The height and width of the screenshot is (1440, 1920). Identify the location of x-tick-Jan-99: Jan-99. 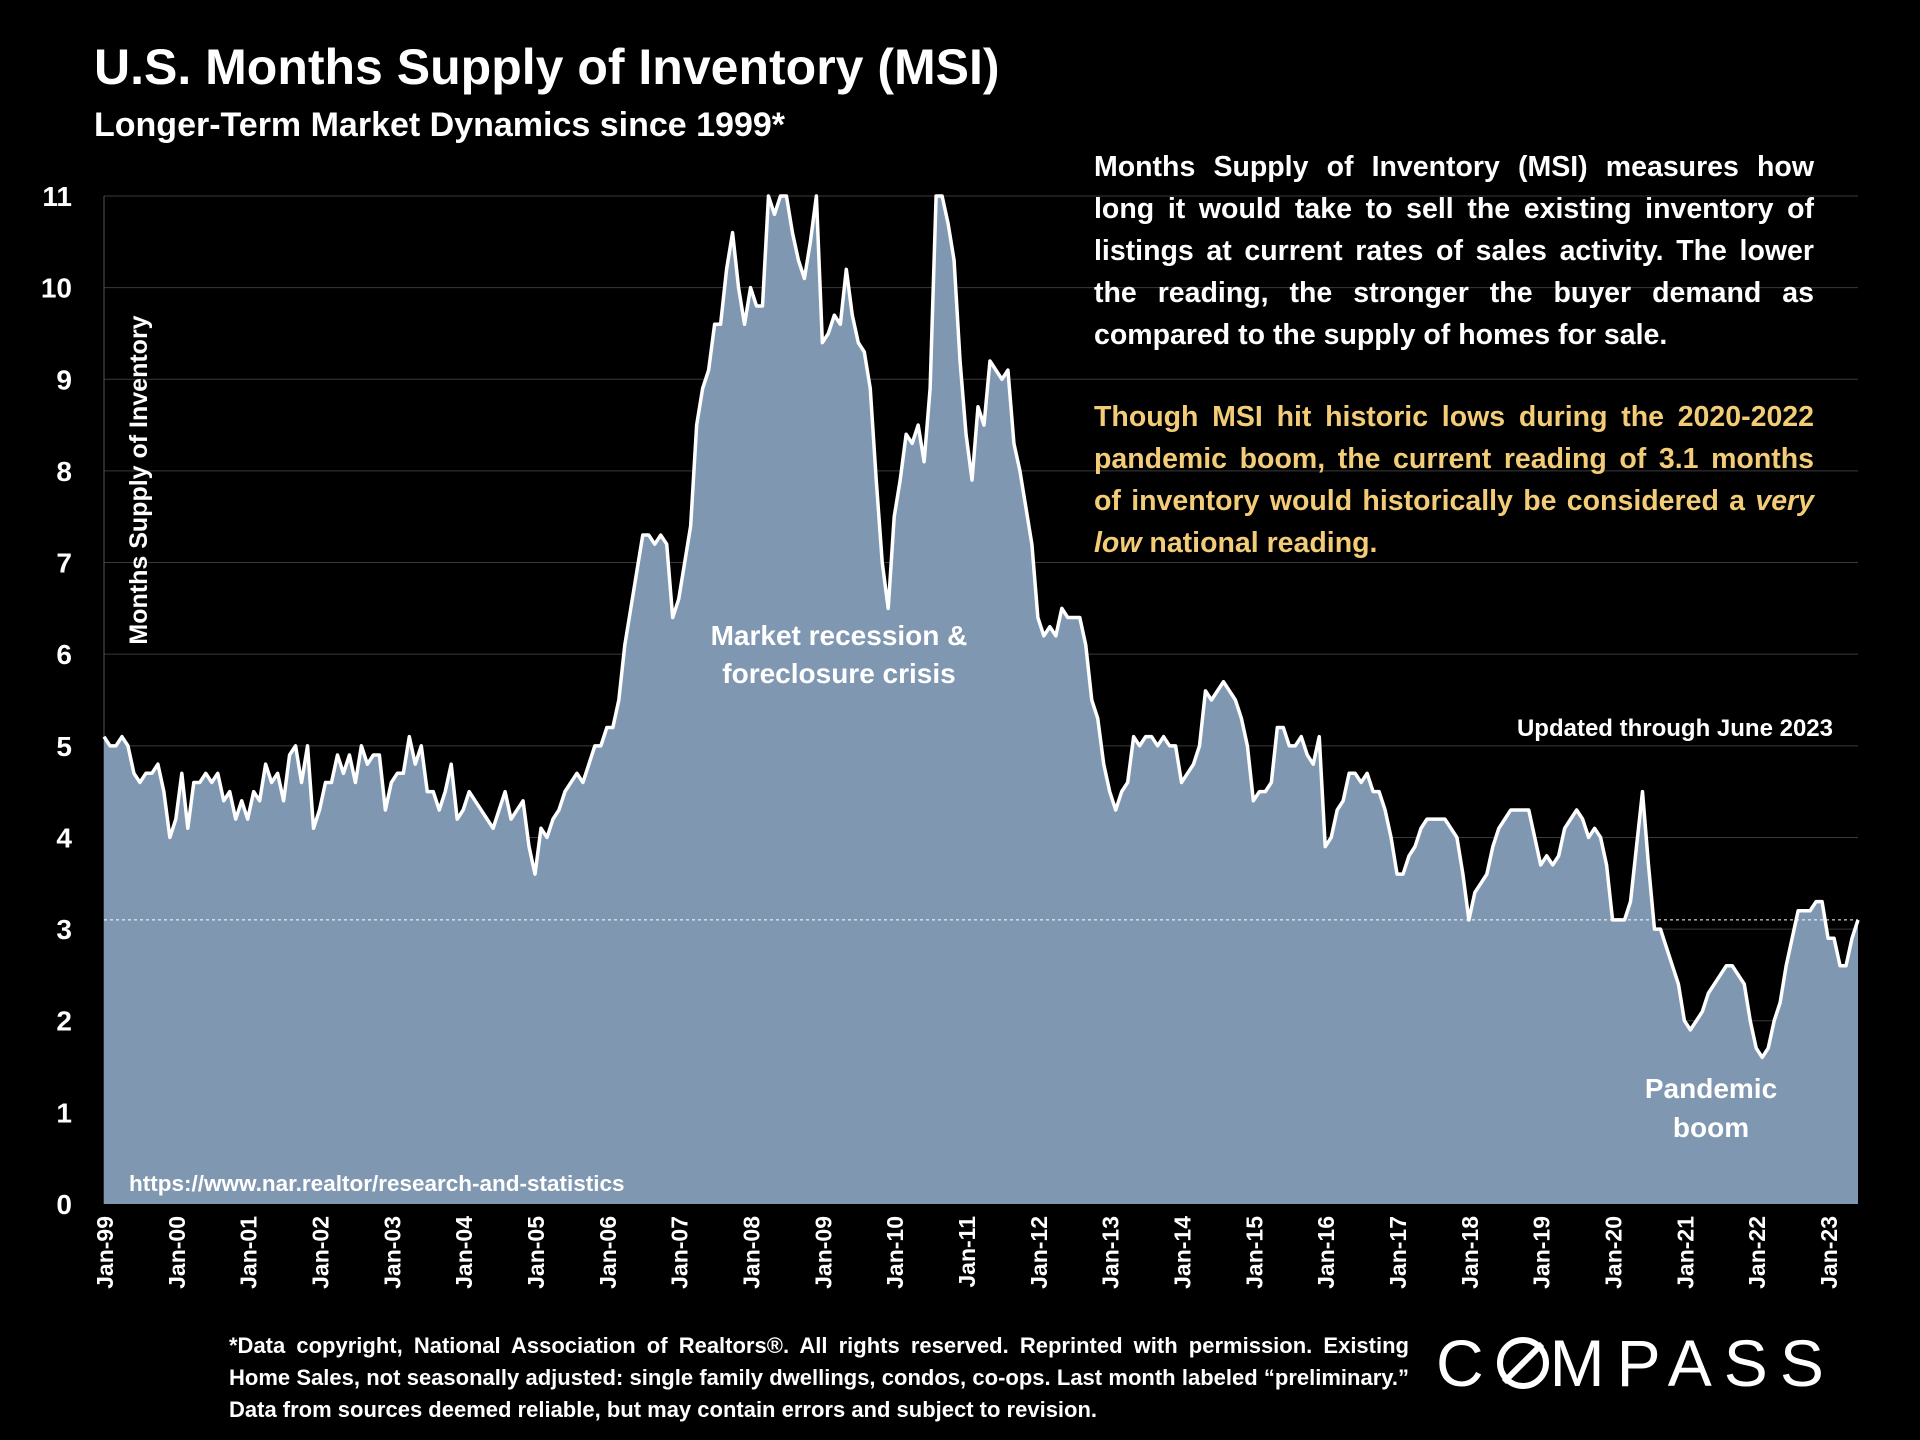
(105, 1252).